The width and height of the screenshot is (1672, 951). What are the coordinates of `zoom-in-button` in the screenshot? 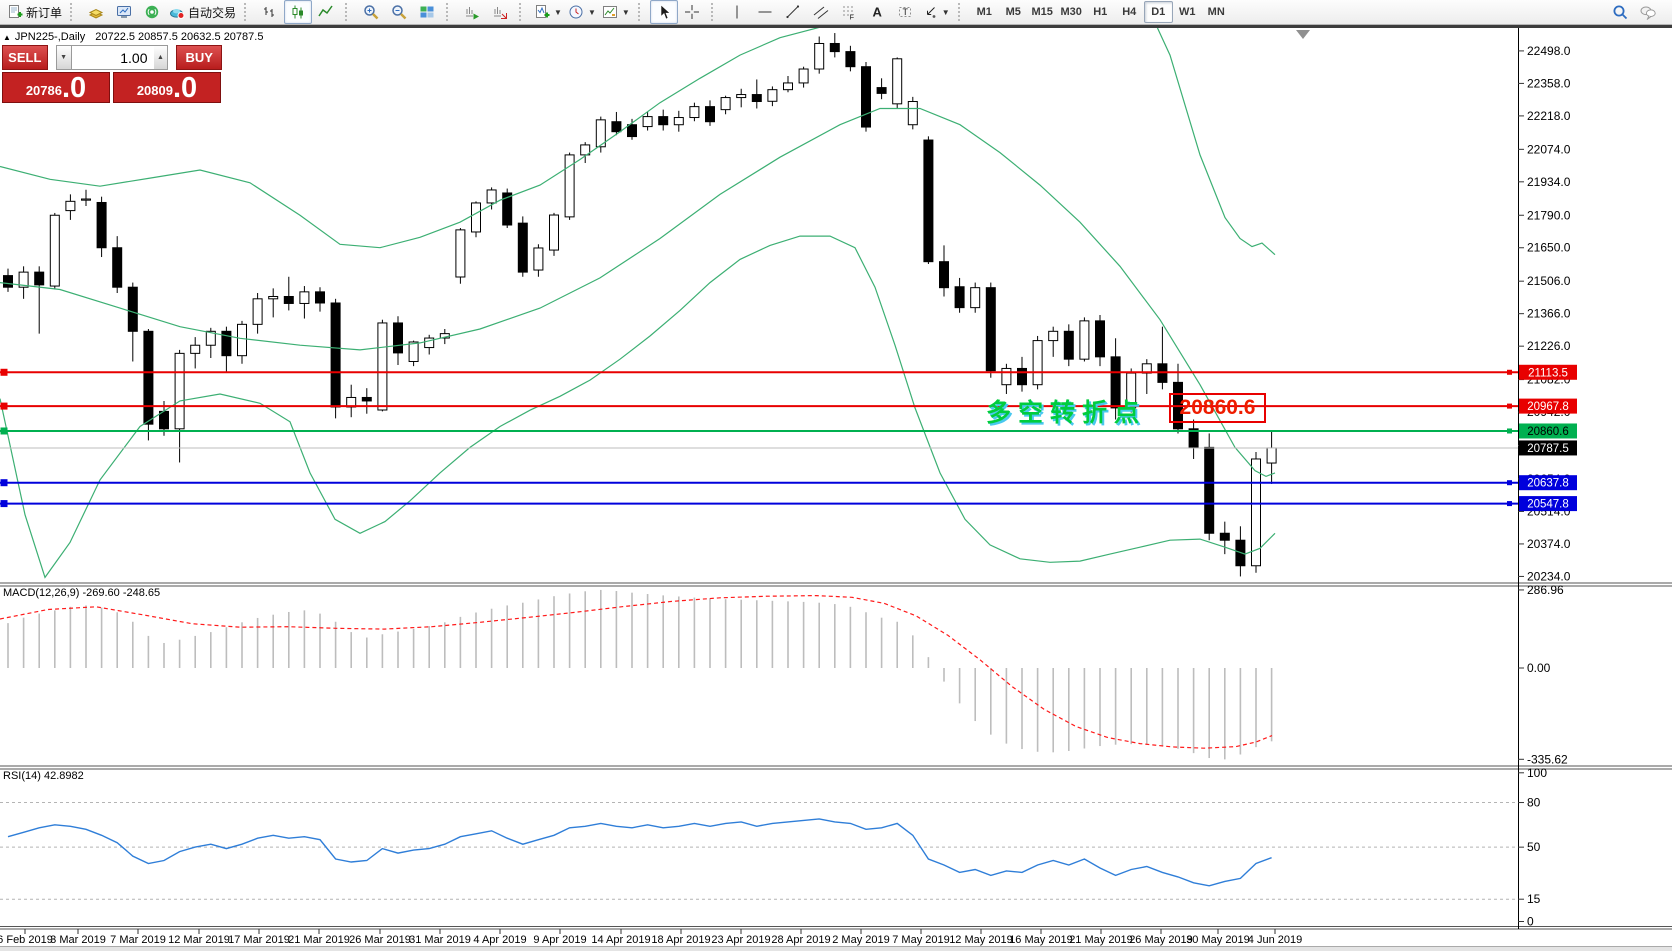 It's located at (371, 12).